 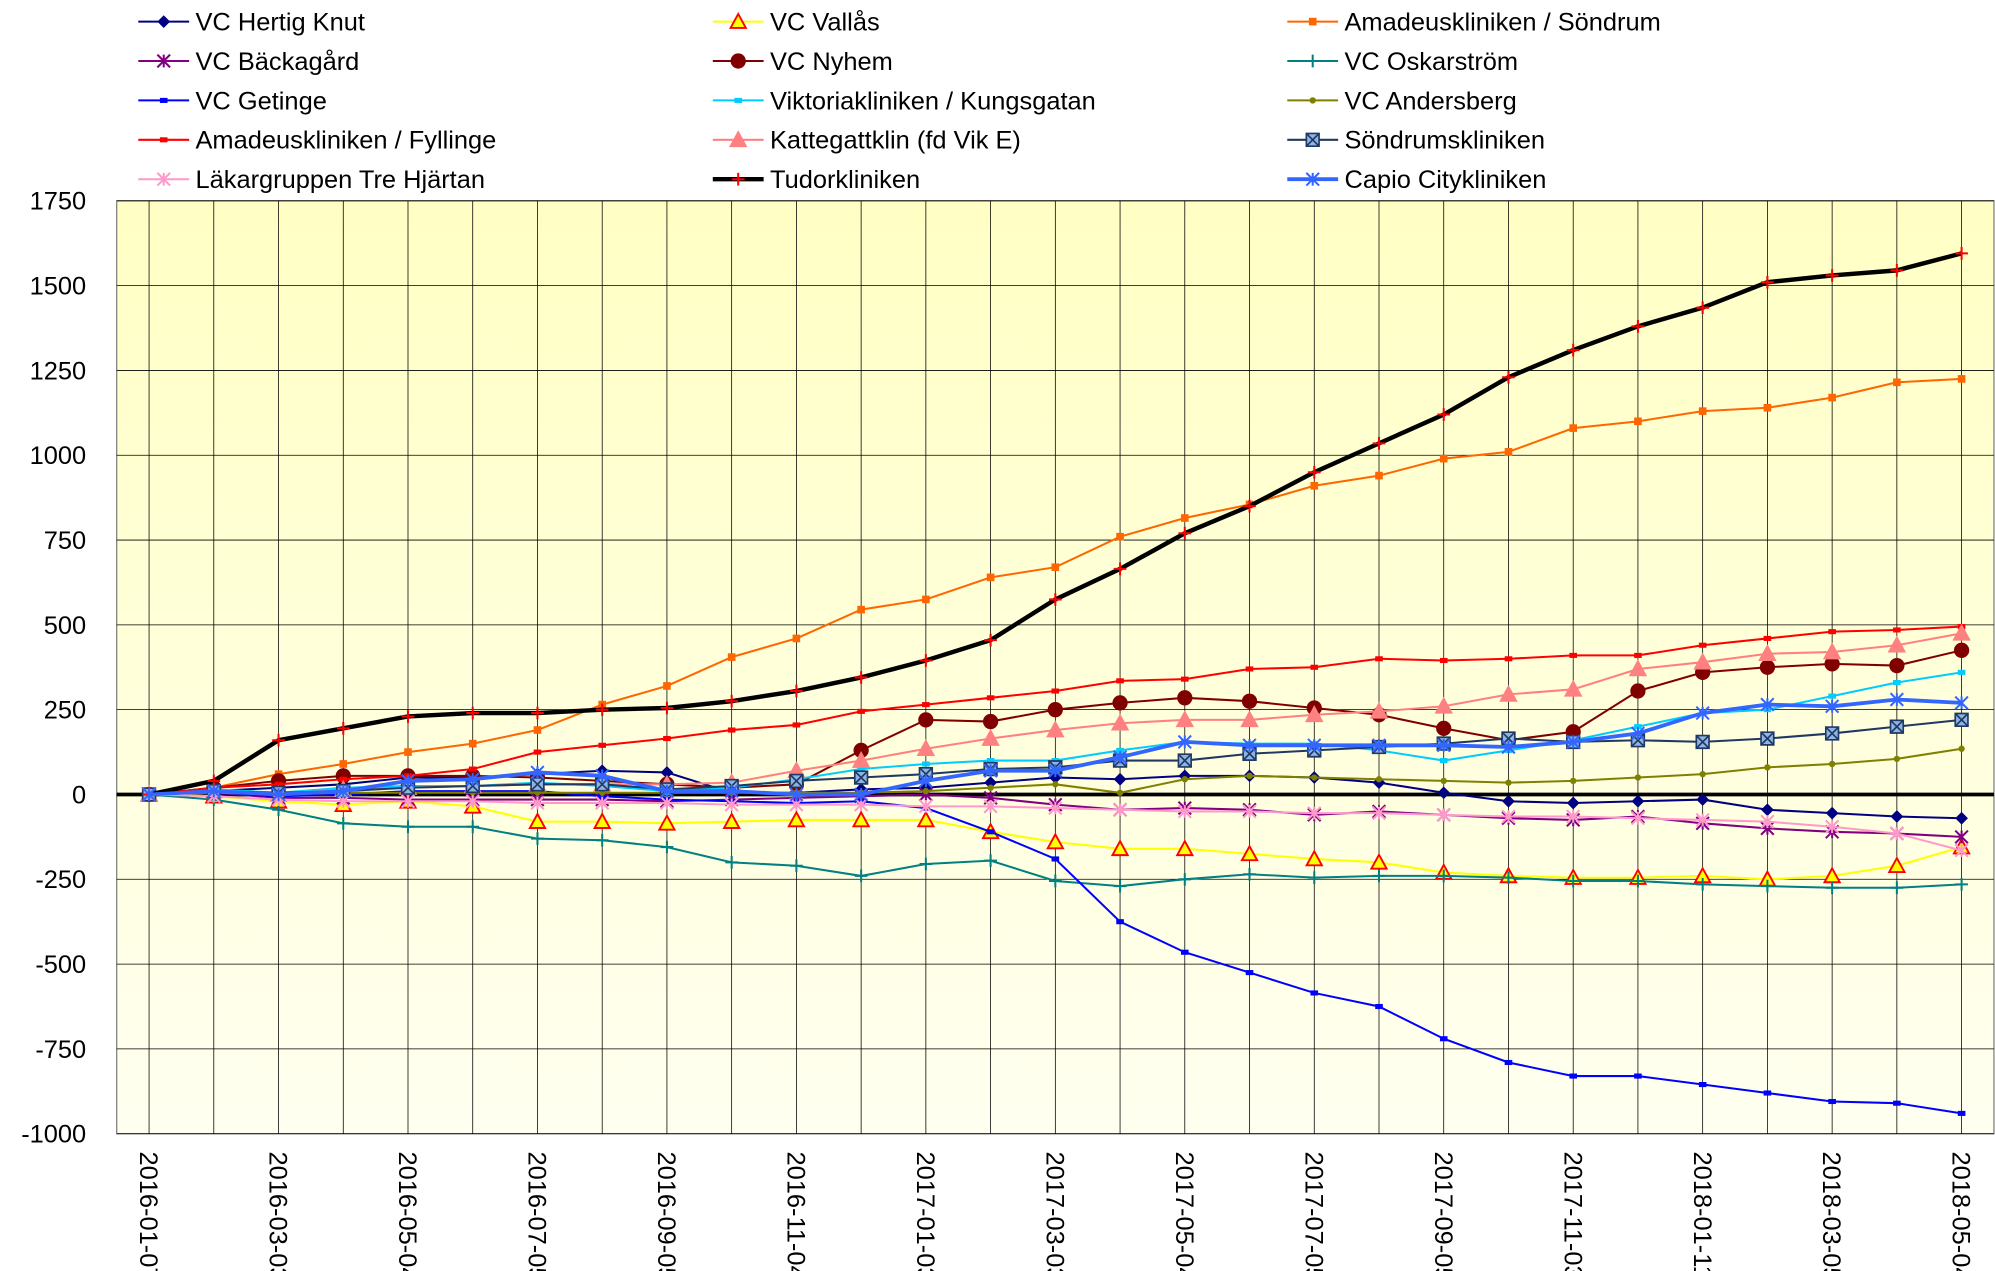 What do you see at coordinates (1445, 180) in the screenshot?
I see `legend-label: Capio Citykliniken` at bounding box center [1445, 180].